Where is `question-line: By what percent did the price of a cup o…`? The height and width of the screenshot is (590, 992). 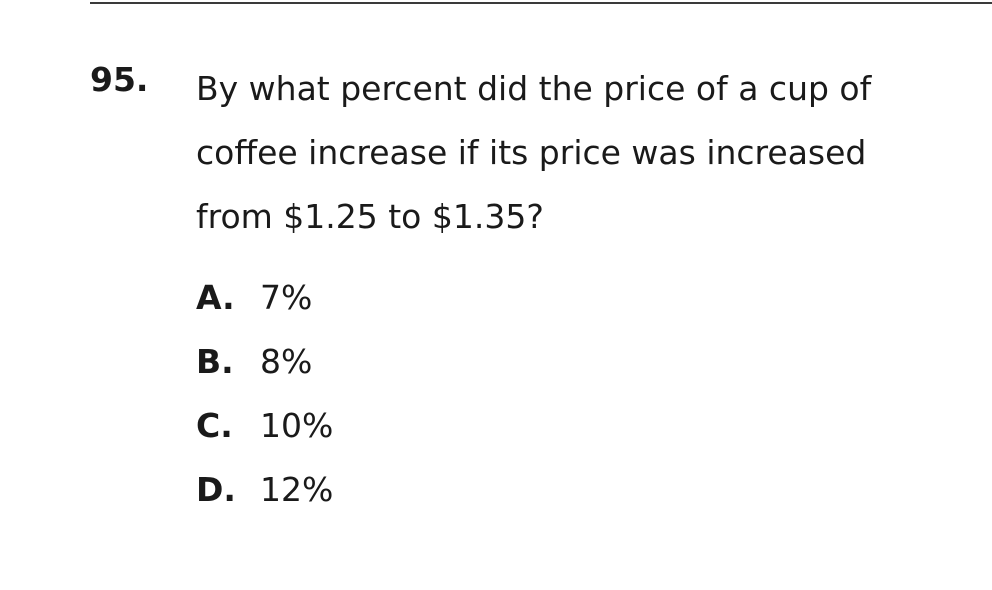 question-line: By what percent did the price of a cup o… is located at coordinates (534, 88).